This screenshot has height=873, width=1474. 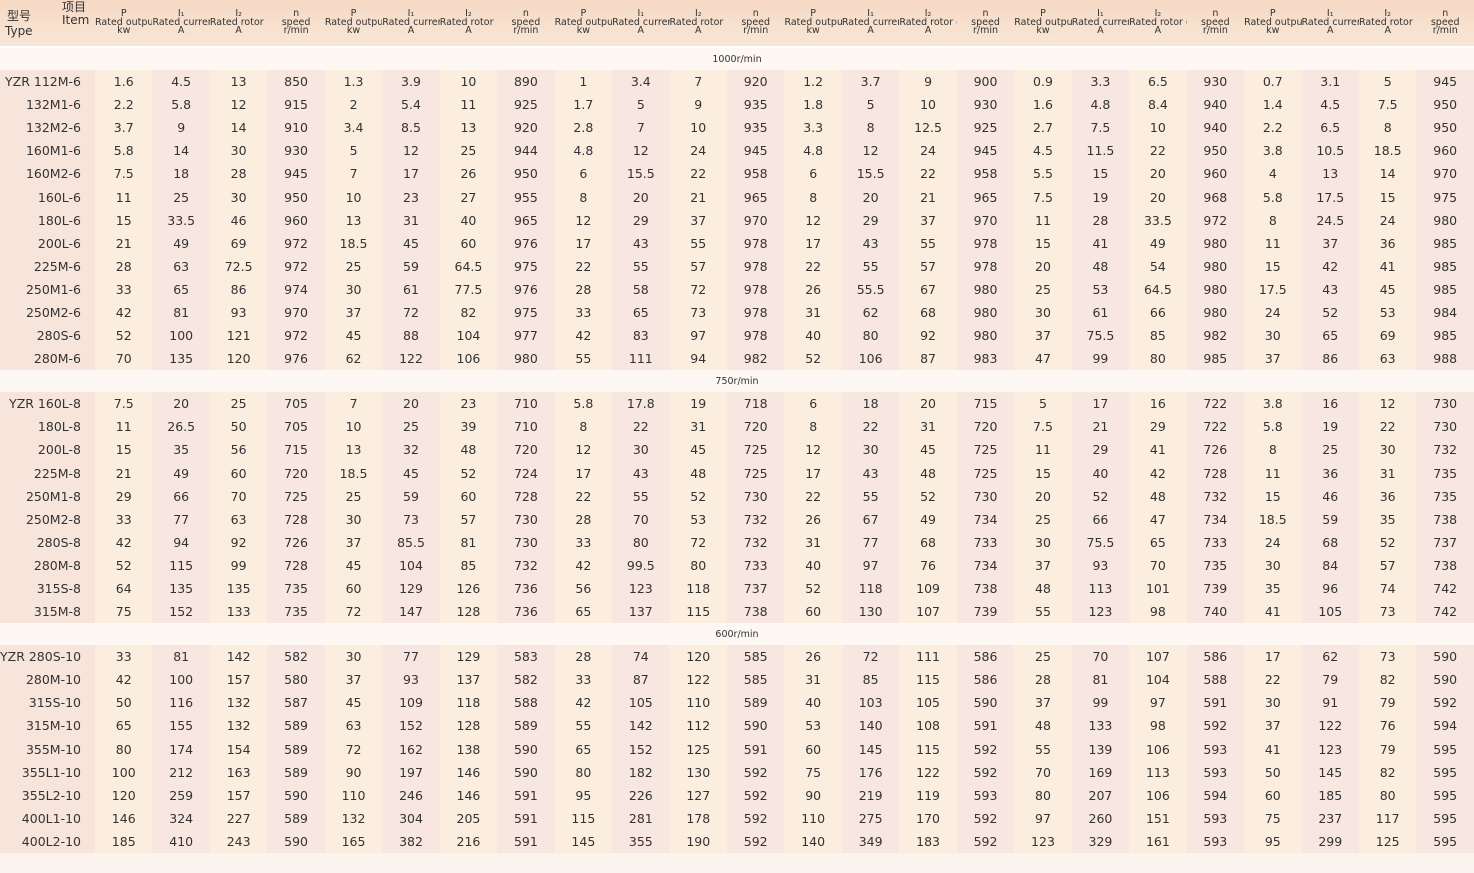 I want to click on value-cell: 96, so click(x=1330, y=588).